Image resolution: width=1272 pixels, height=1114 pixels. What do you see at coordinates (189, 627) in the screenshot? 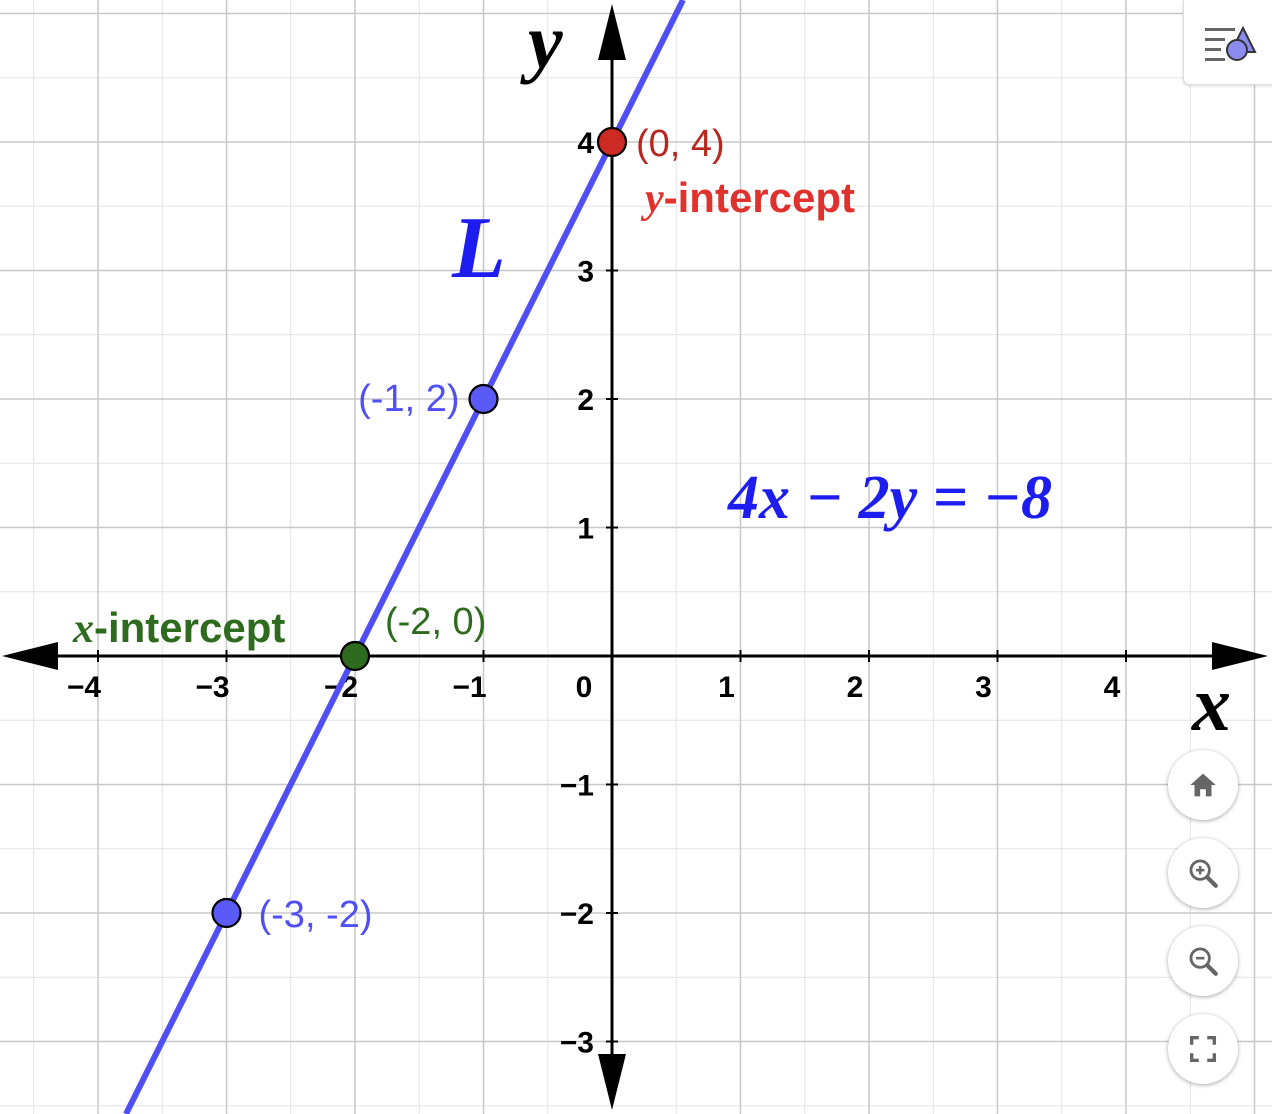
I see `x-intercept-text: -intercept` at bounding box center [189, 627].